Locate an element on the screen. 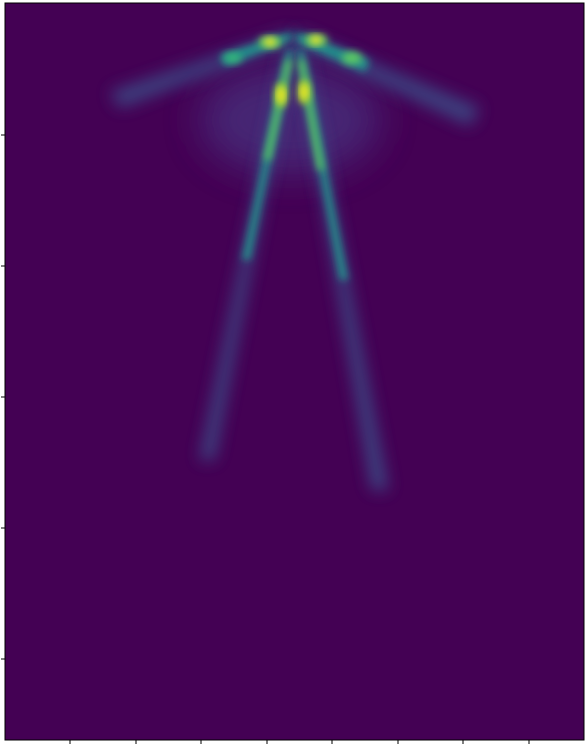 The image size is (586, 744). y-ticks is located at coordinates (3, 397).